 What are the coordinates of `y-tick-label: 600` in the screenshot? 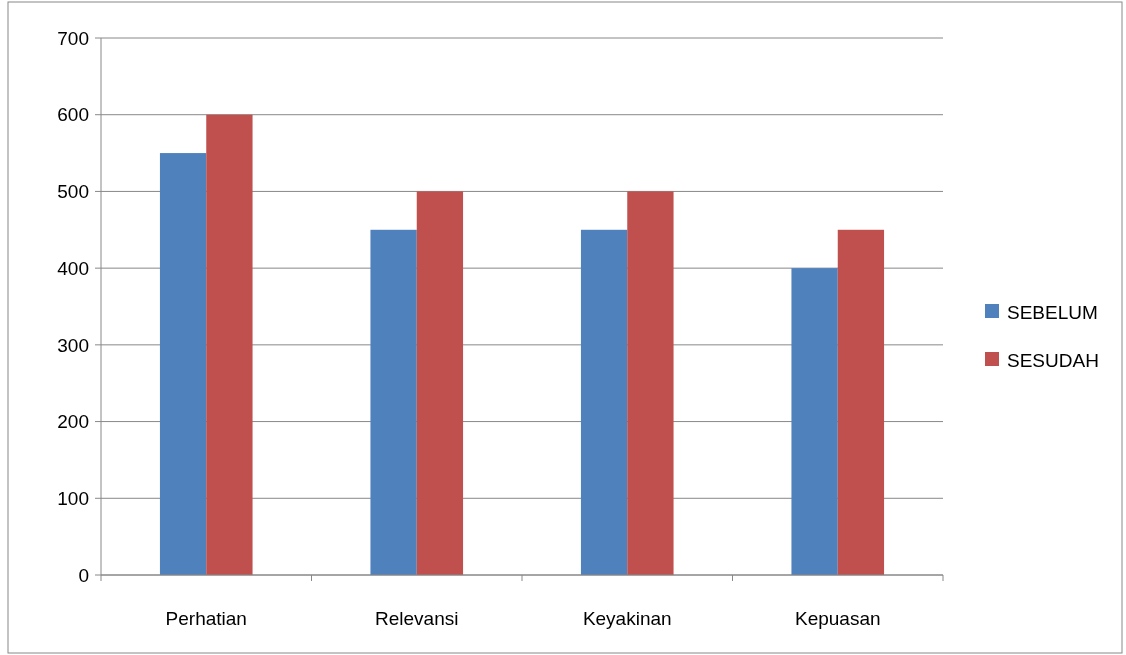 It's located at (73, 115).